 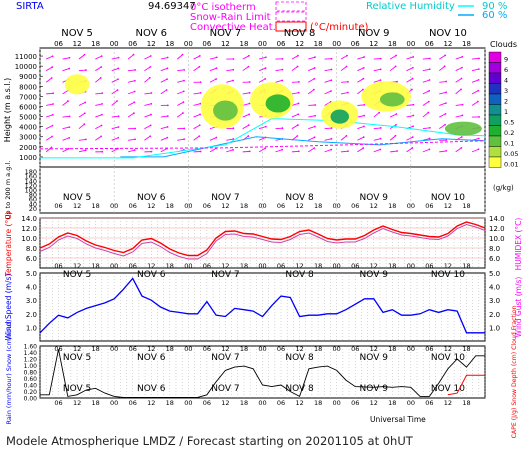 What do you see at coordinates (31, 392) in the screenshot?
I see `precip-tick-label: 0.20` at bounding box center [31, 392].